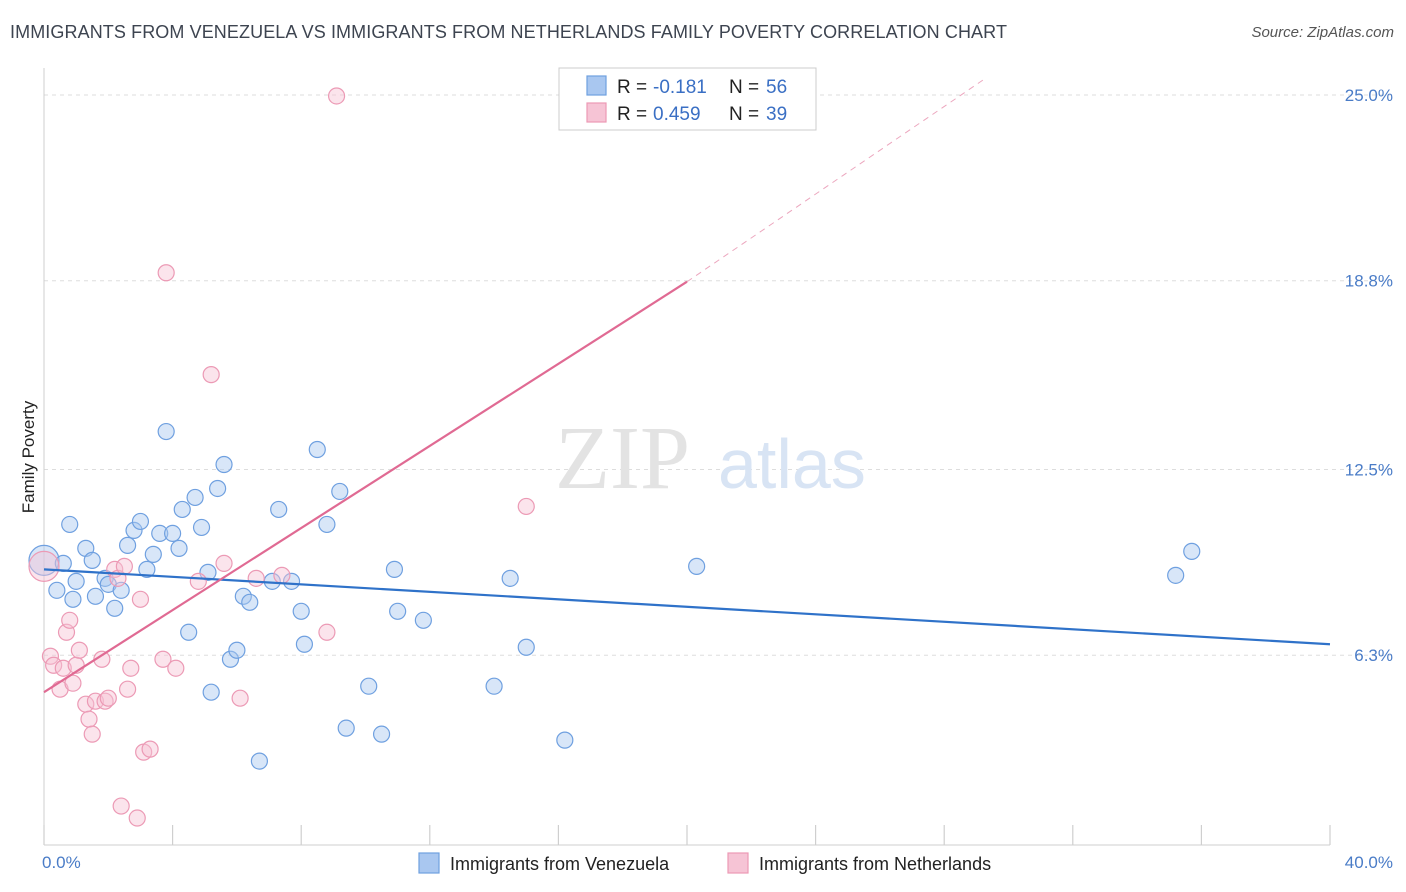 This screenshot has width=1406, height=892. I want to click on legend-n-value-netherlands: 39, so click(776, 114).